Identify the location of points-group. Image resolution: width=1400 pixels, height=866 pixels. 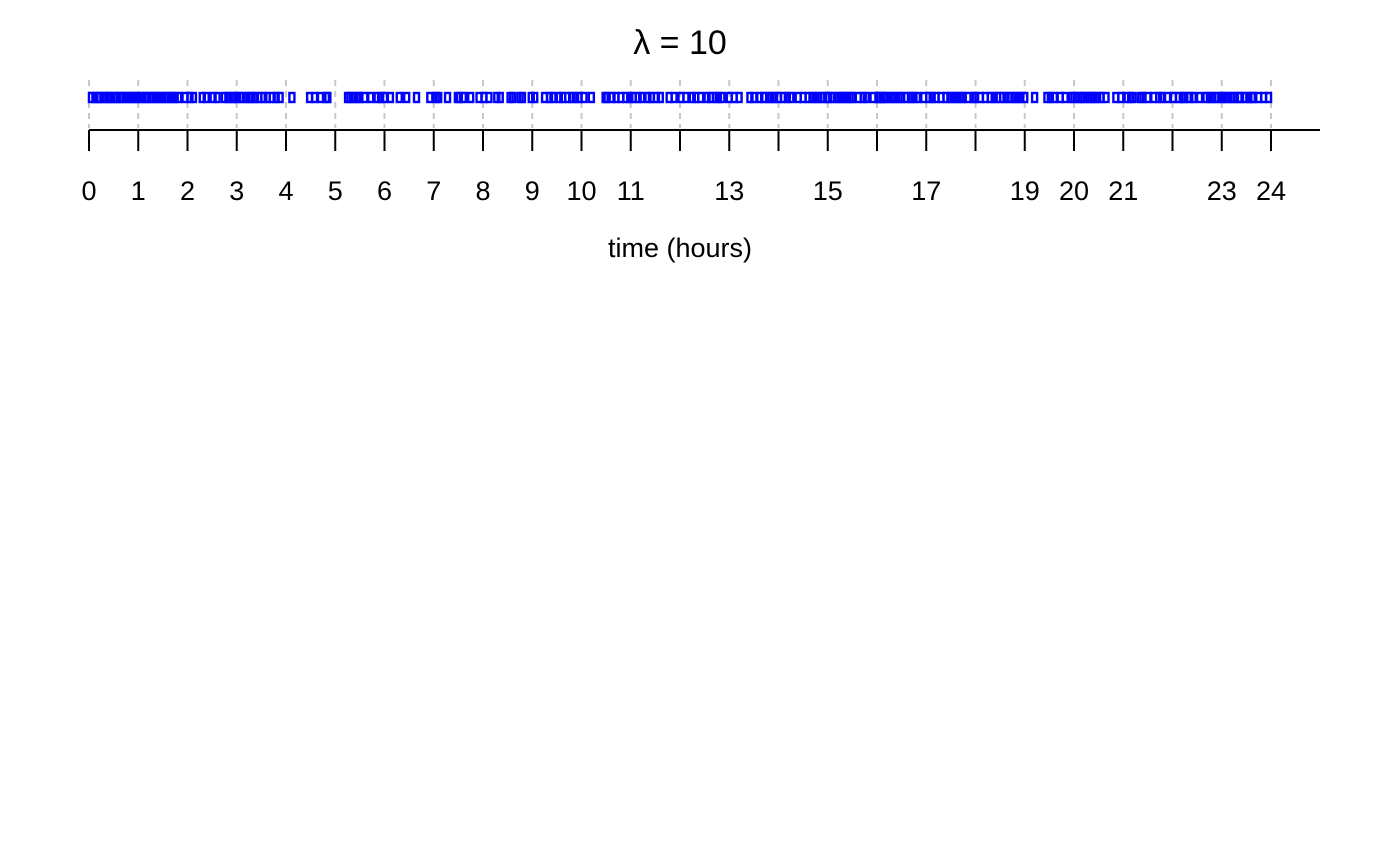
(680, 97).